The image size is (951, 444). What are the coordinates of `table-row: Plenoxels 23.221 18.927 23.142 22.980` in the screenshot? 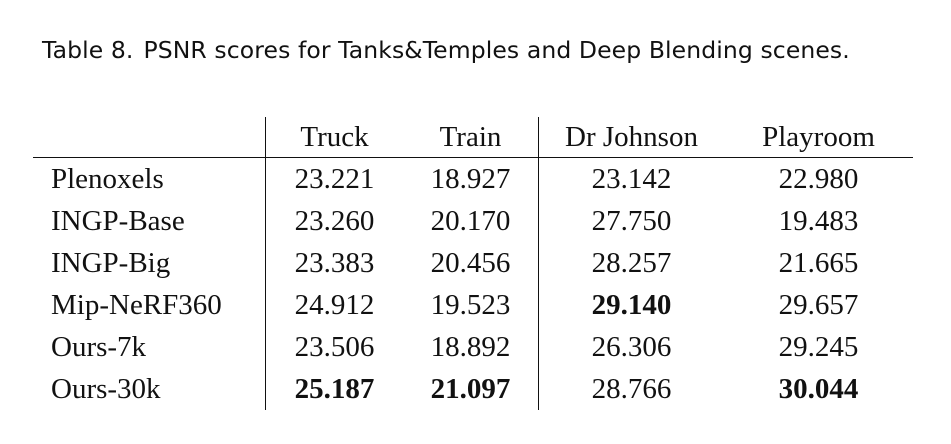 It's located at (473, 178).